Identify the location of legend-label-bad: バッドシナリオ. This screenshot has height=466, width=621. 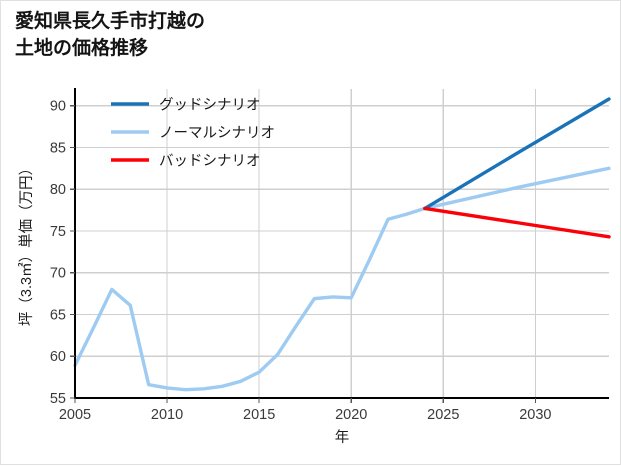
(210, 162).